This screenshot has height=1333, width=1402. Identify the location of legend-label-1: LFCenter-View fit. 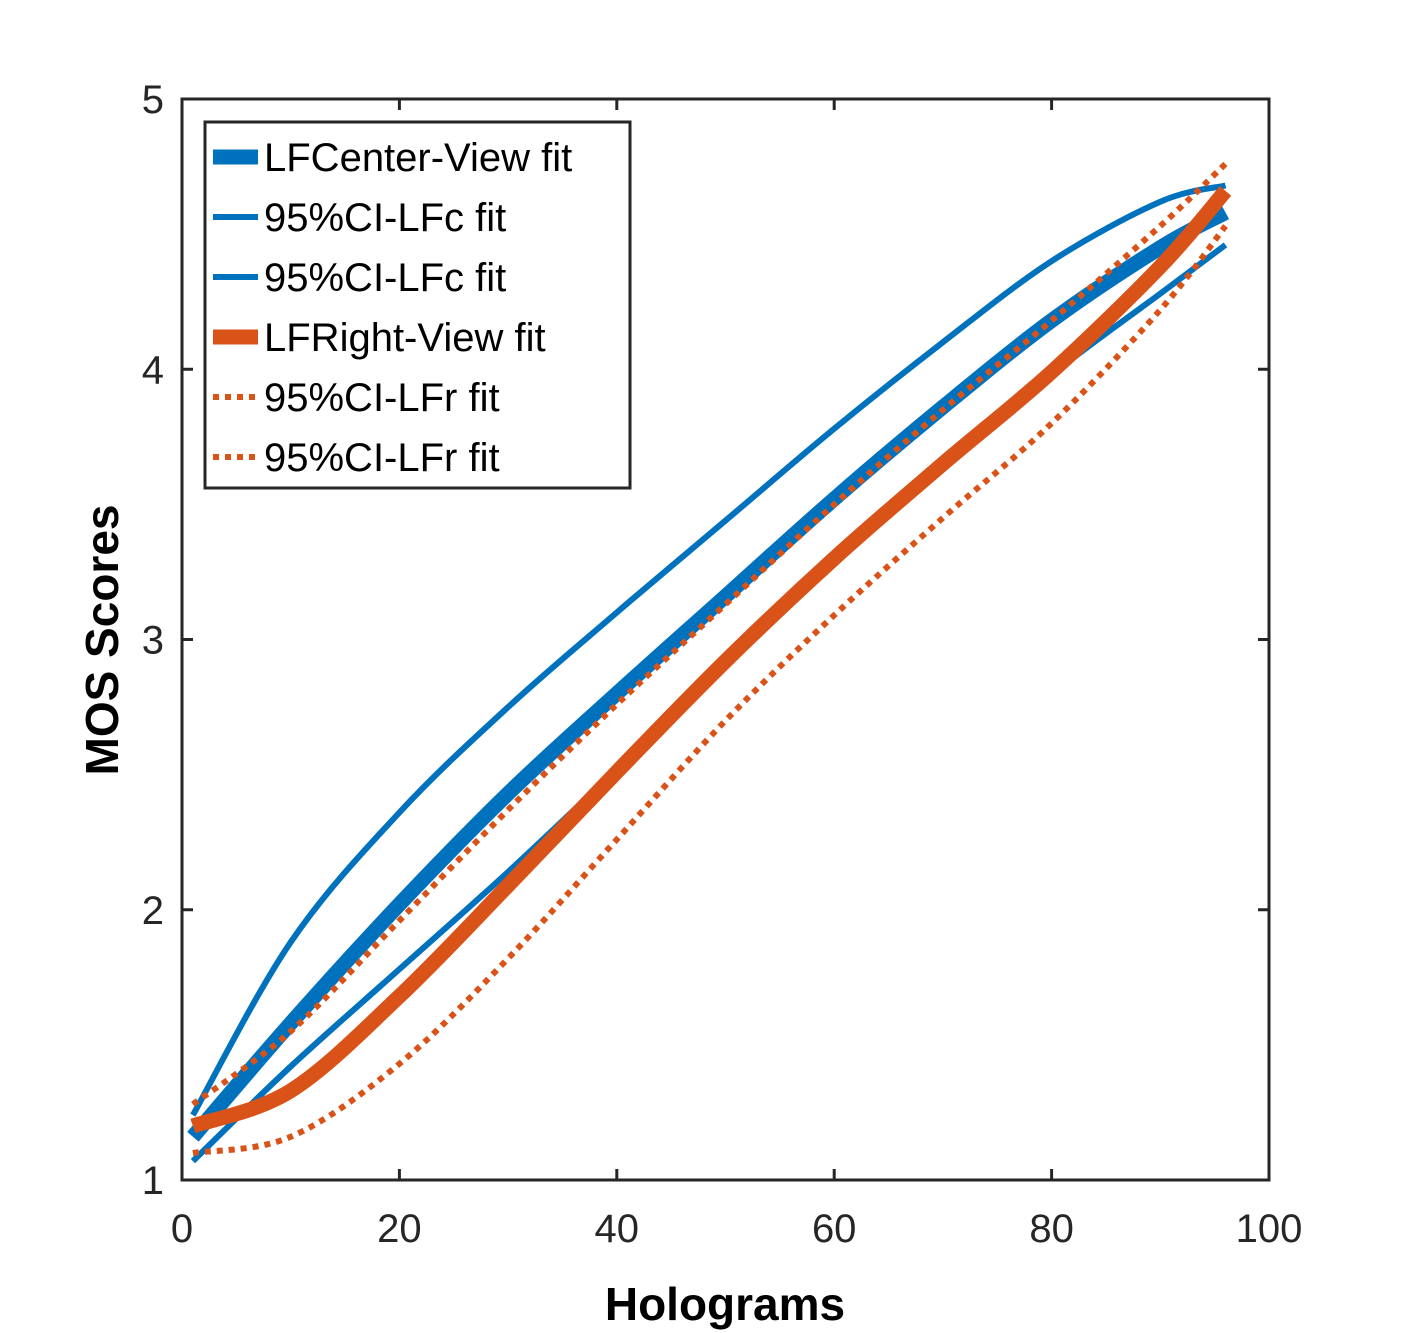
(418, 158).